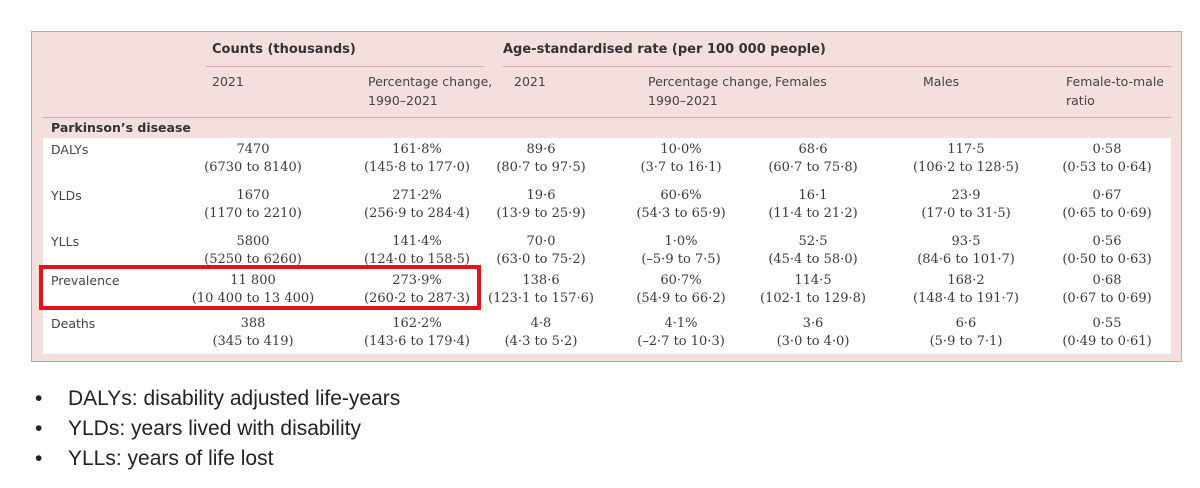 The height and width of the screenshot is (488, 1200). What do you see at coordinates (253, 195) in the screenshot?
I see `cell-value: 1670` at bounding box center [253, 195].